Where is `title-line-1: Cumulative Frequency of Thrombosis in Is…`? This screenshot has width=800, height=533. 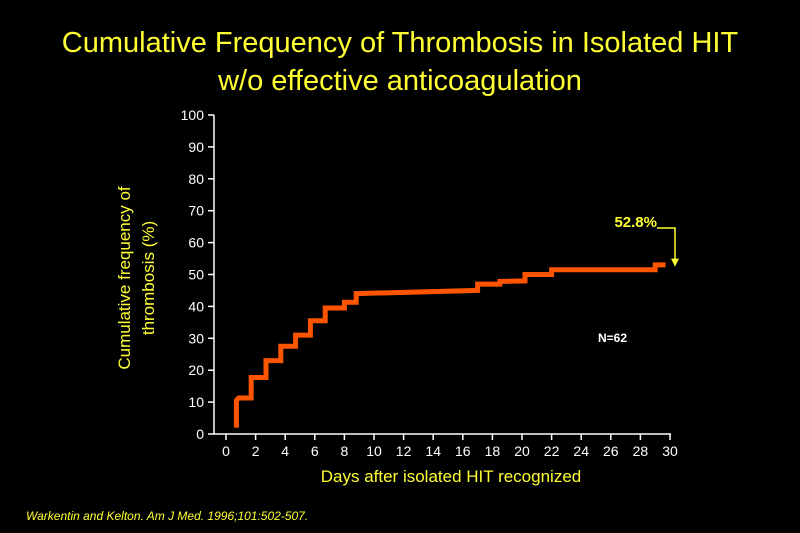 title-line-1: Cumulative Frequency of Thrombosis in Is… is located at coordinates (400, 43).